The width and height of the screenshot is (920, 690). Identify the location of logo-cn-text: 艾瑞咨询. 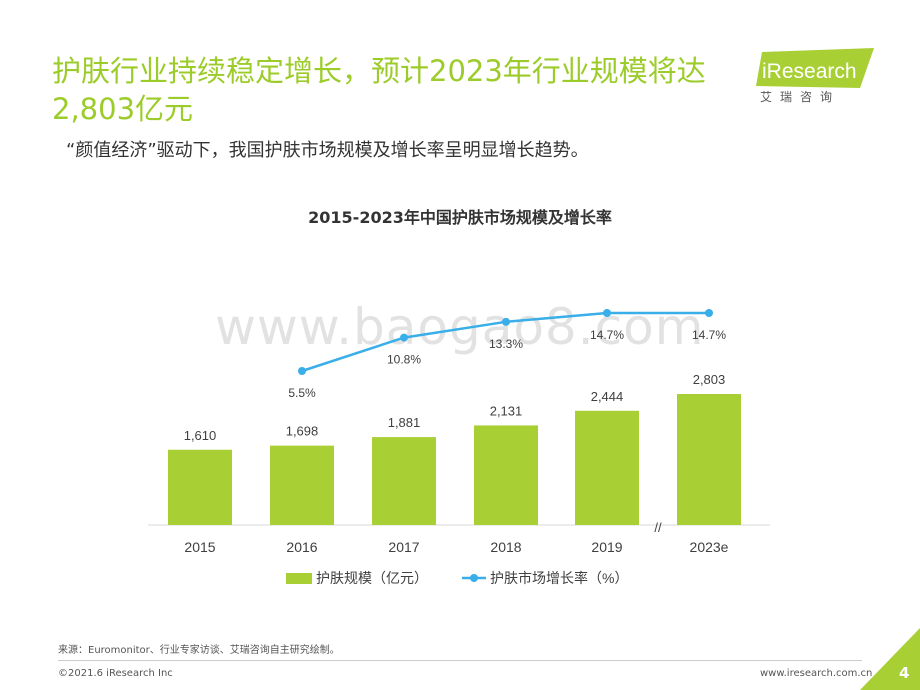
(800, 97).